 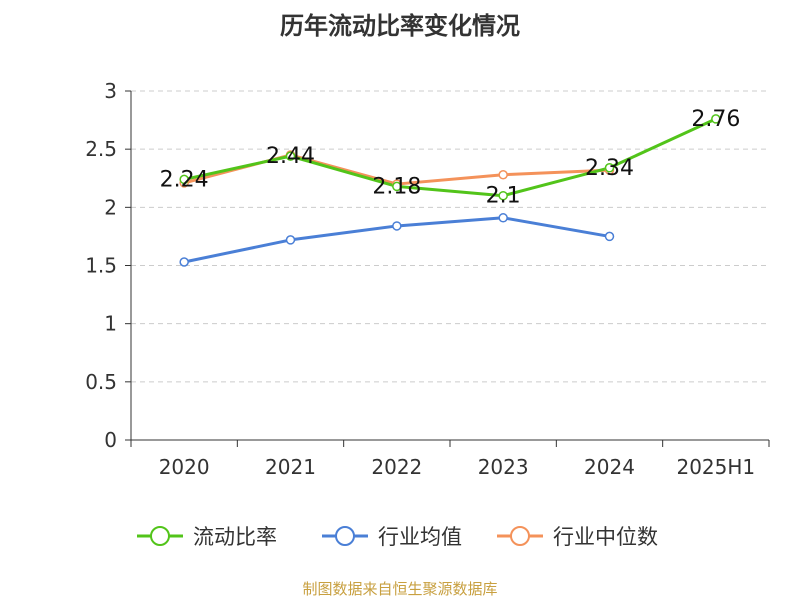 I want to click on series-line, so click(x=450, y=157).